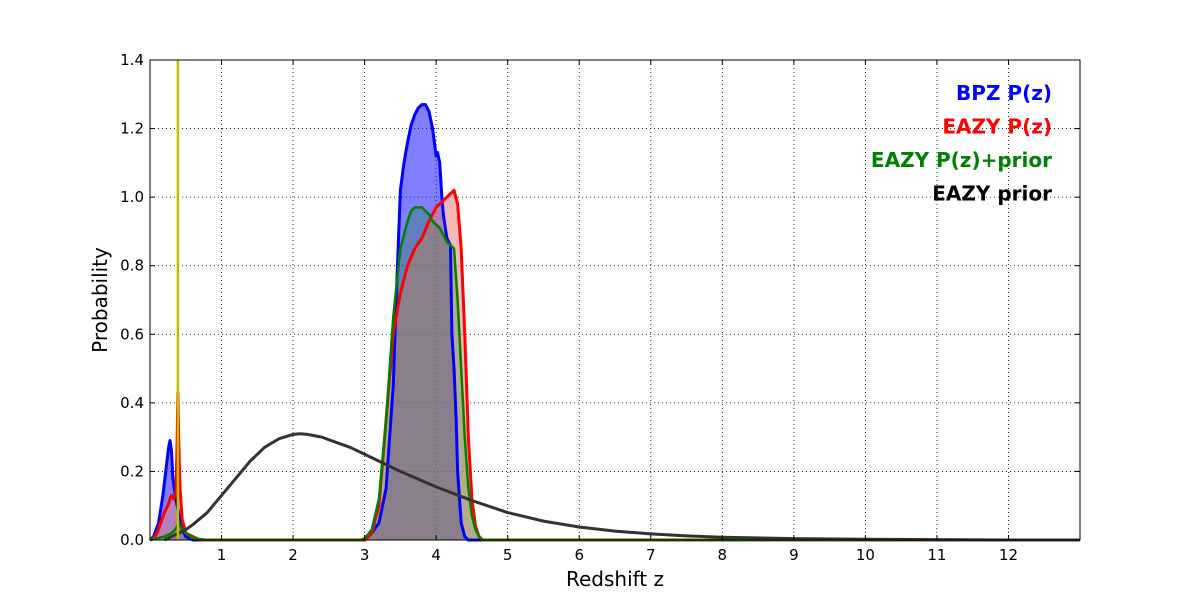  Describe the element at coordinates (100, 300) in the screenshot. I see `y-axis-title: Probability` at that location.